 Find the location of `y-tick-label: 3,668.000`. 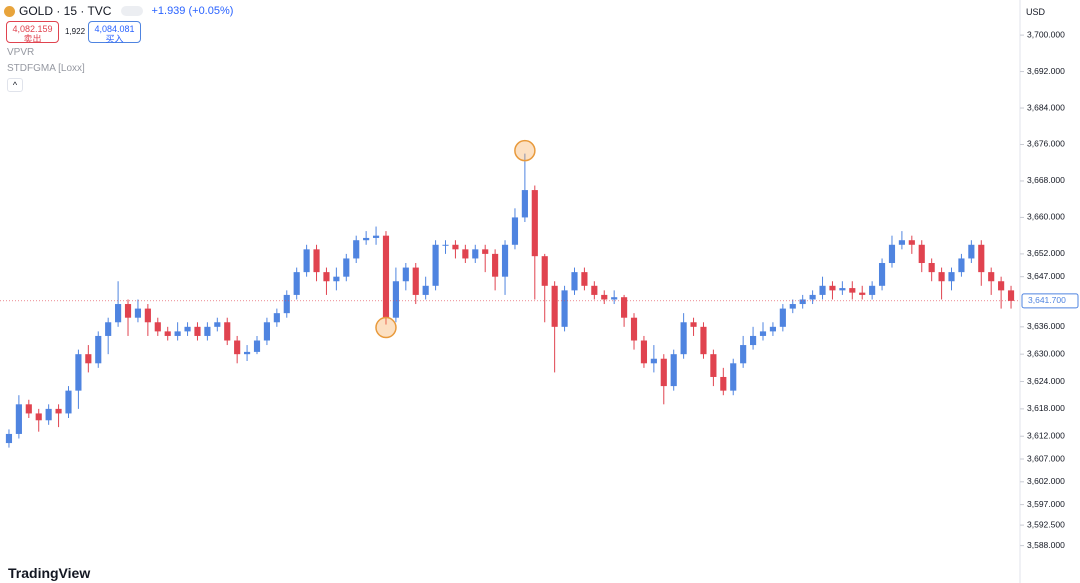

y-tick-label: 3,668.000 is located at coordinates (1046, 180).